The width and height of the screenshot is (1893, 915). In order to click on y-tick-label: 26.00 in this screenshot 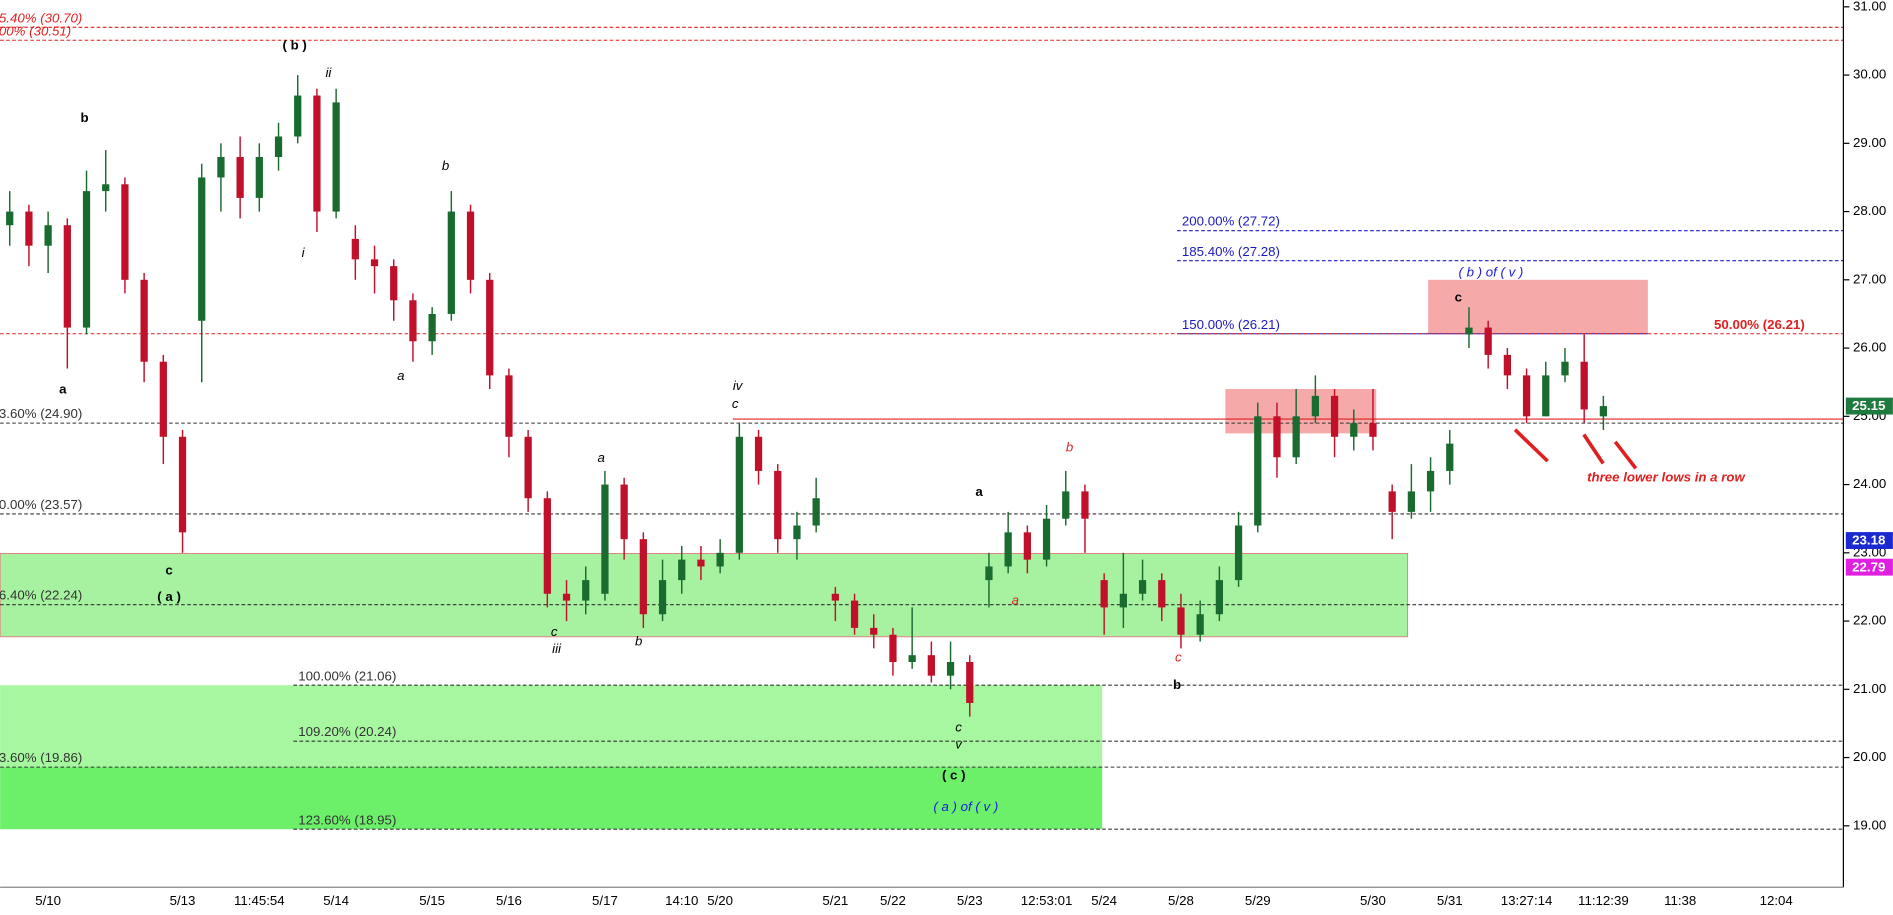, I will do `click(1869, 347)`.